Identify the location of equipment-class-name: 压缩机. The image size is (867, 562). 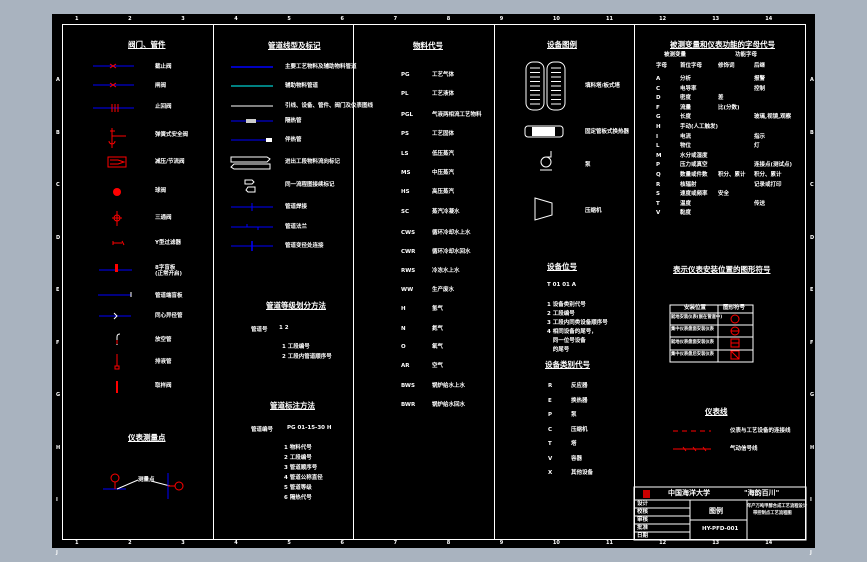
(579, 429).